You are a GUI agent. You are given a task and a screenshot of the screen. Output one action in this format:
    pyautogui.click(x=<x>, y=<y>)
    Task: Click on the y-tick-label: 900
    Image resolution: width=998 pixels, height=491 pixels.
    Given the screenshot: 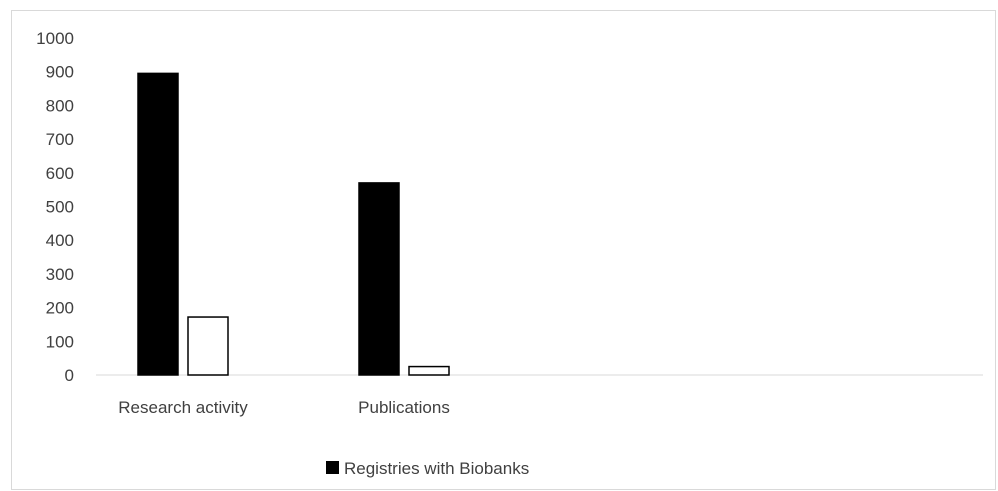 What is the action you would take?
    pyautogui.click(x=60, y=72)
    